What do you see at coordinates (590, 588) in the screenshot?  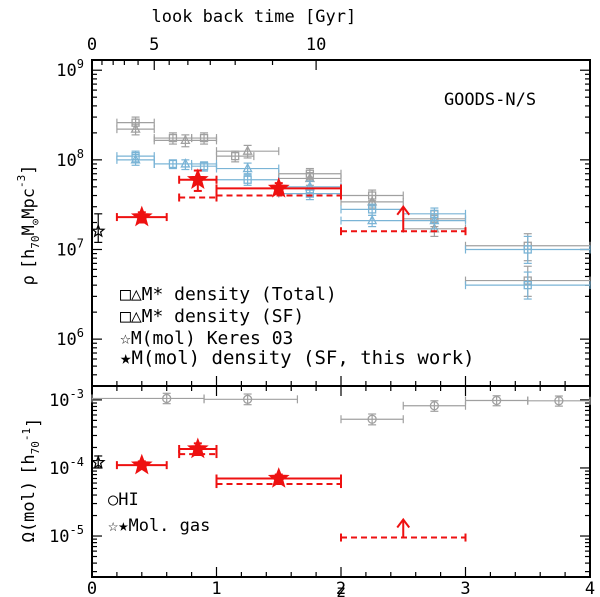 I see `x-tick-label: 4` at bounding box center [590, 588].